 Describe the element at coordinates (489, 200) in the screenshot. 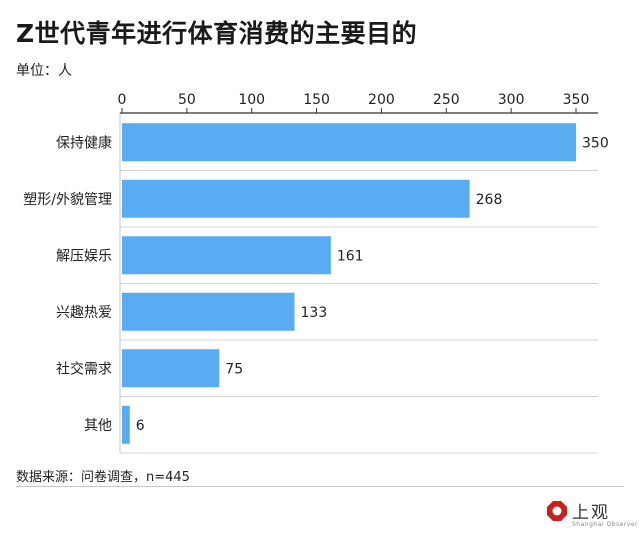

I see `data-label: 268` at that location.